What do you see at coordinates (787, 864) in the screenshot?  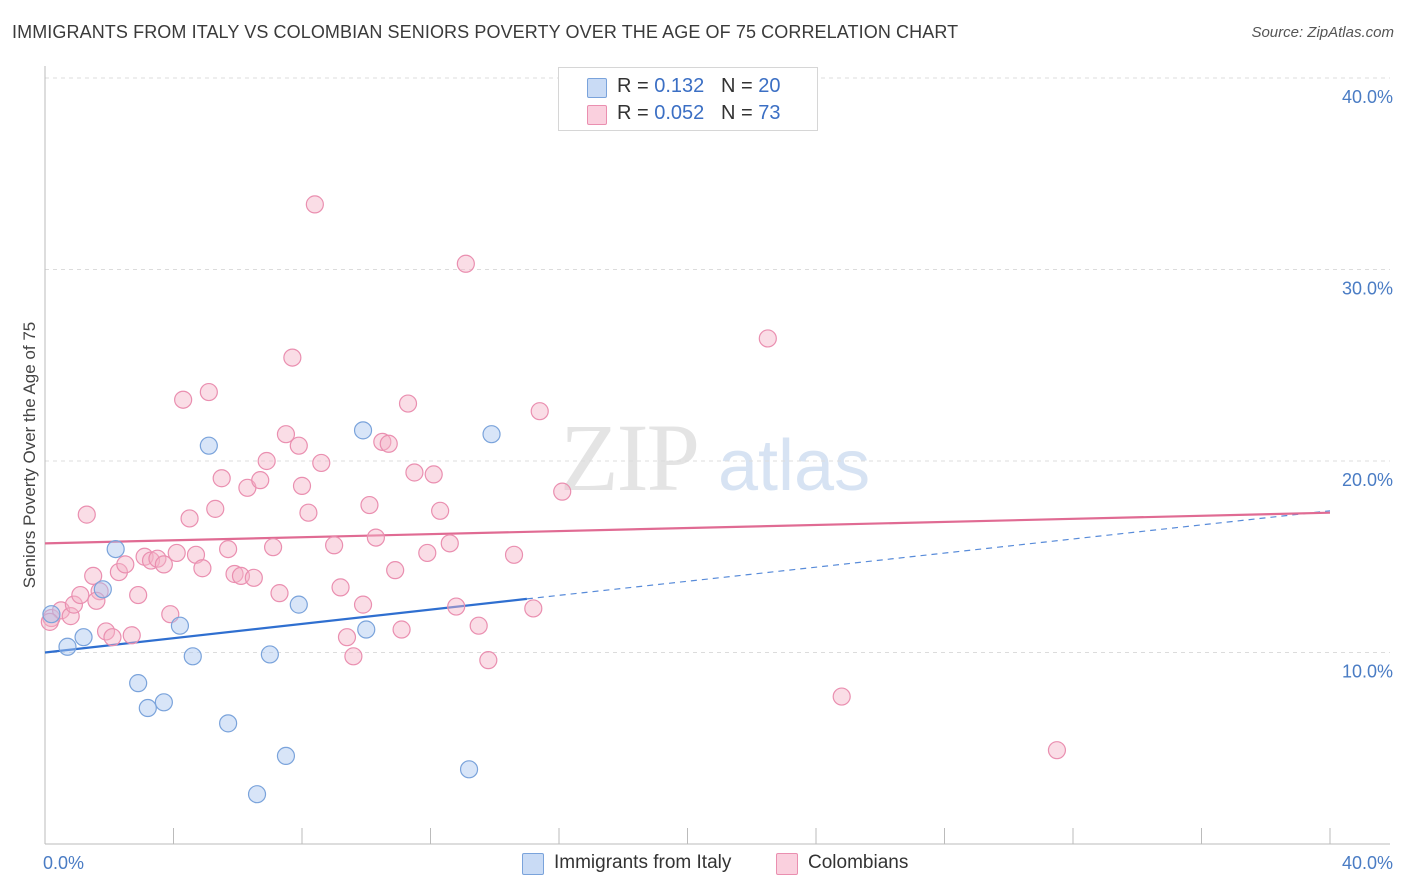 I see `bottom-legend-swatch-colombians` at bounding box center [787, 864].